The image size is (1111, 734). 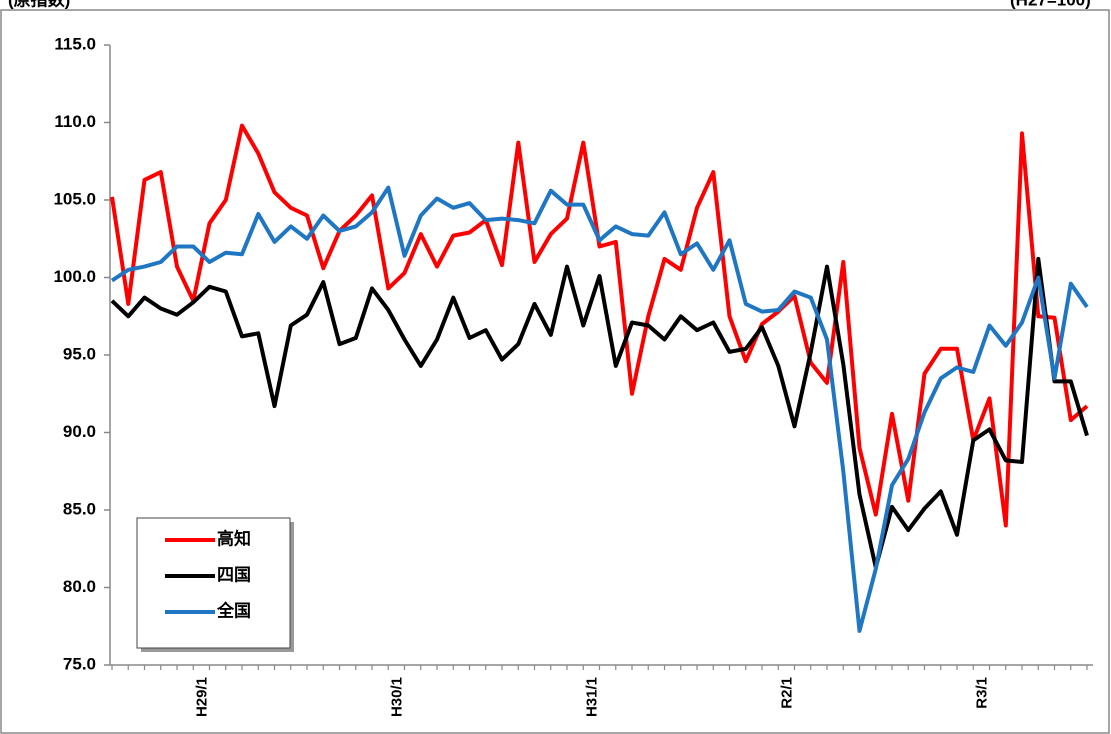 I want to click on x-tick-label: R3/1, so click(x=981, y=693).